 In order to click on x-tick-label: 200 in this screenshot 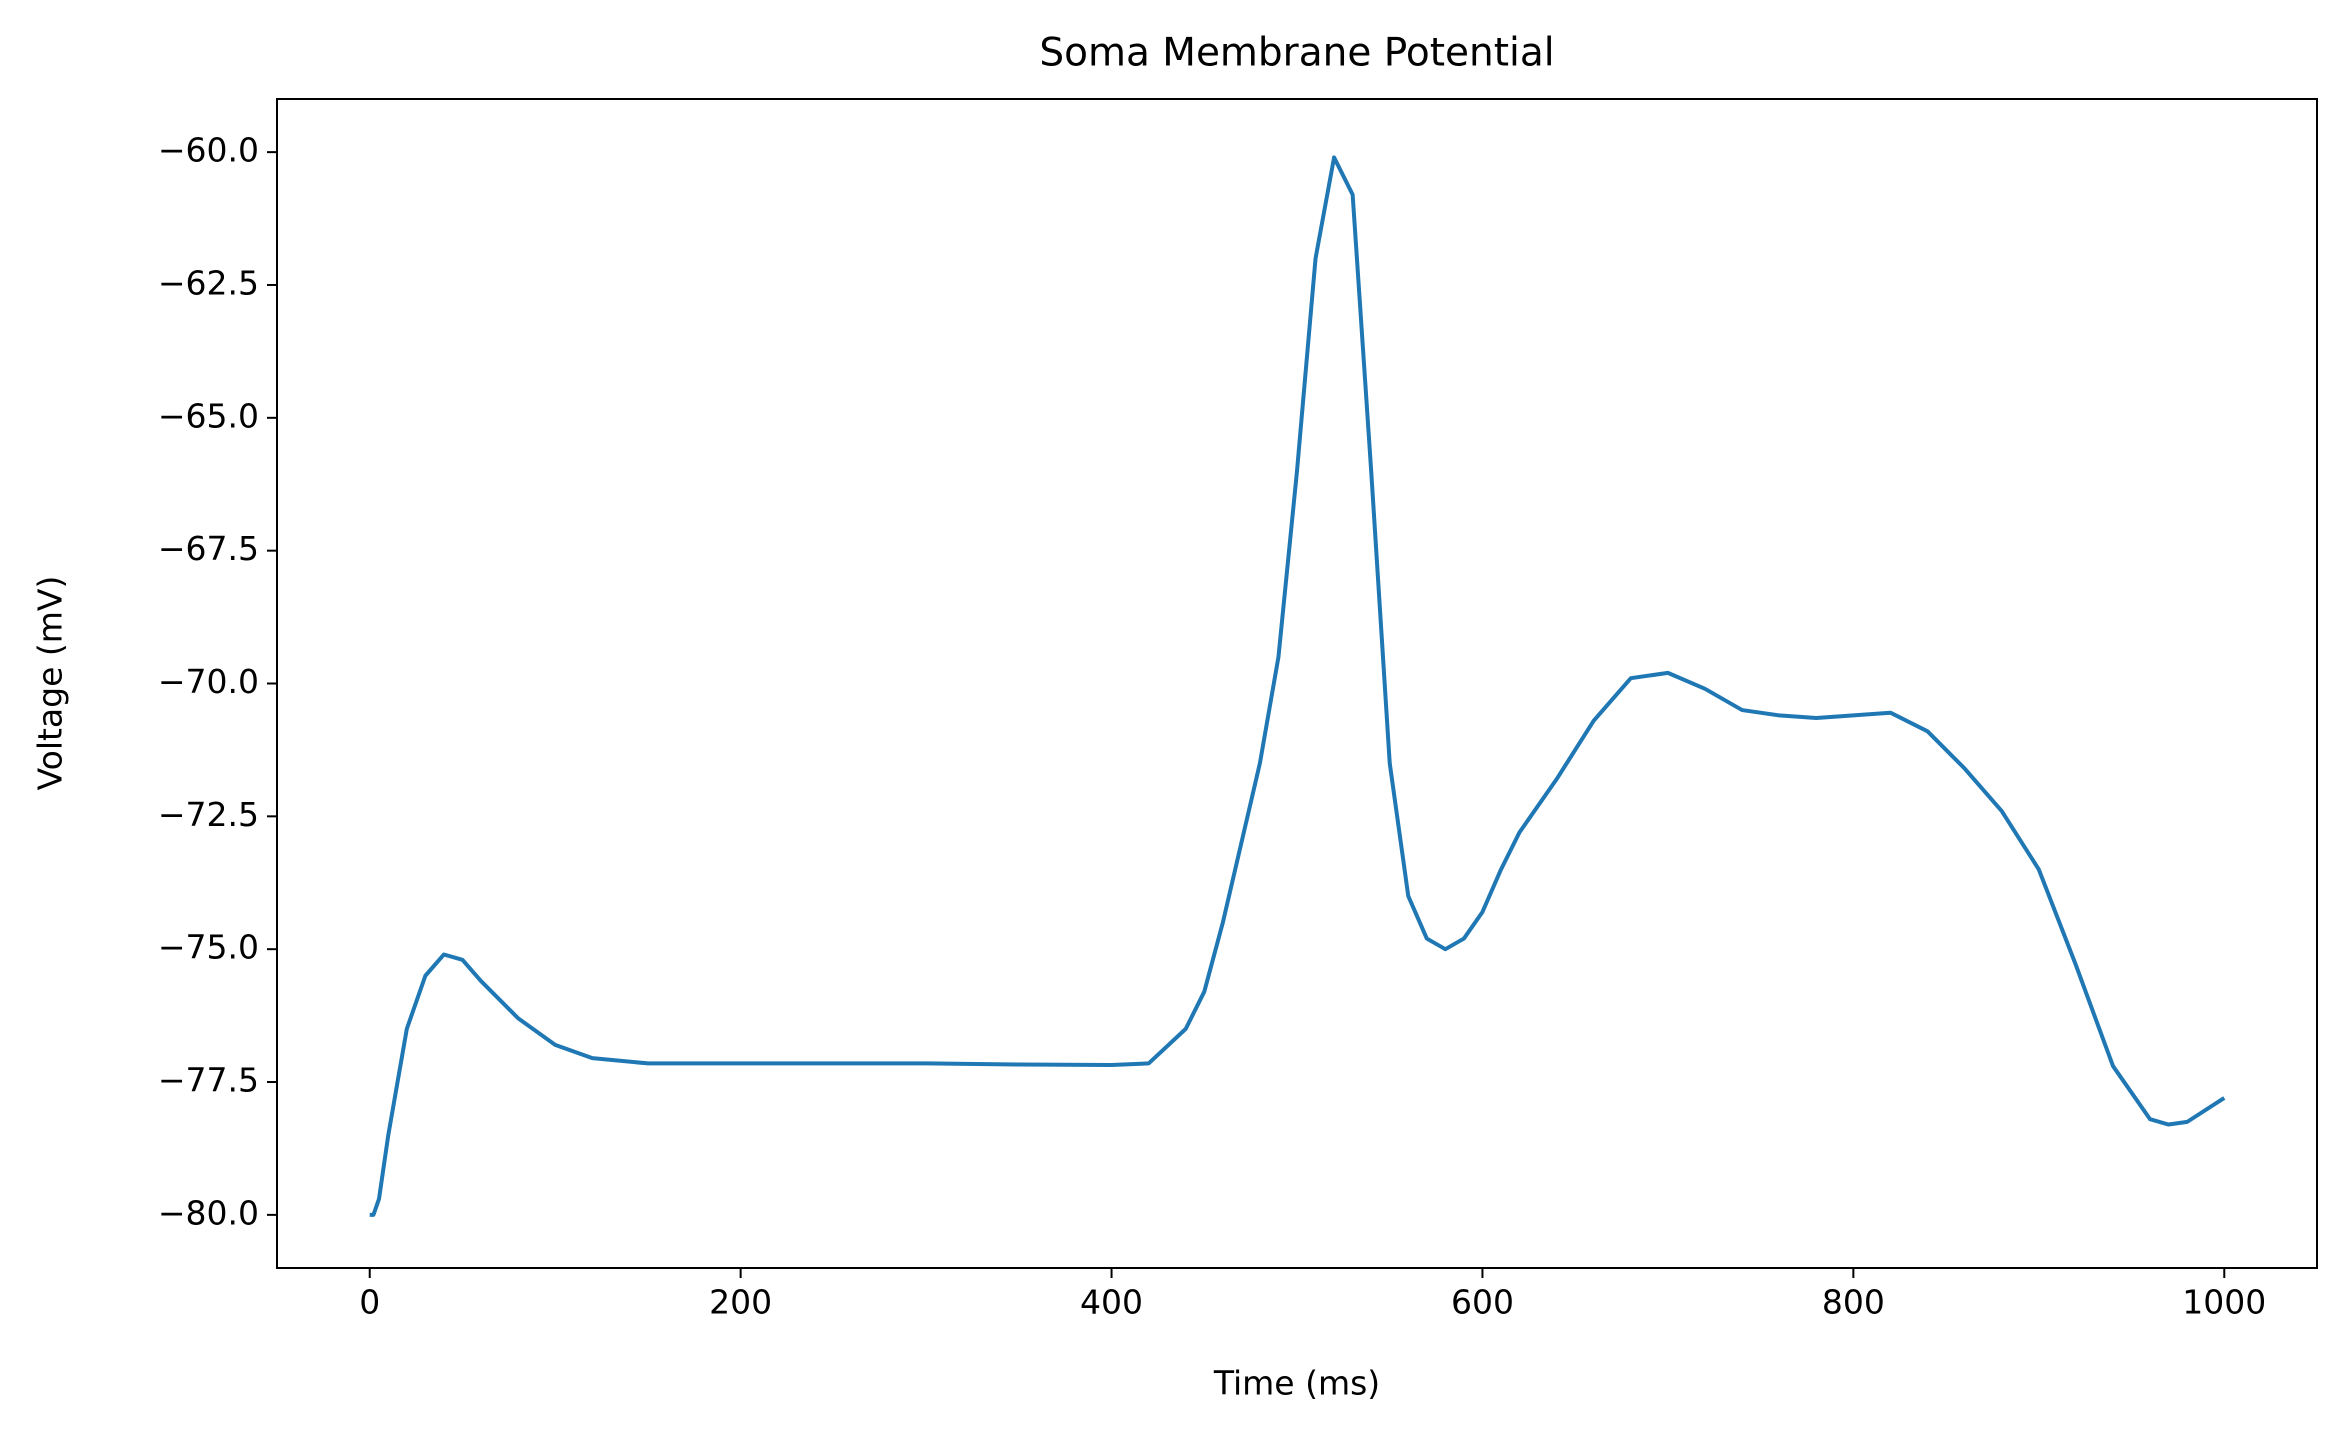, I will do `click(740, 1302)`.